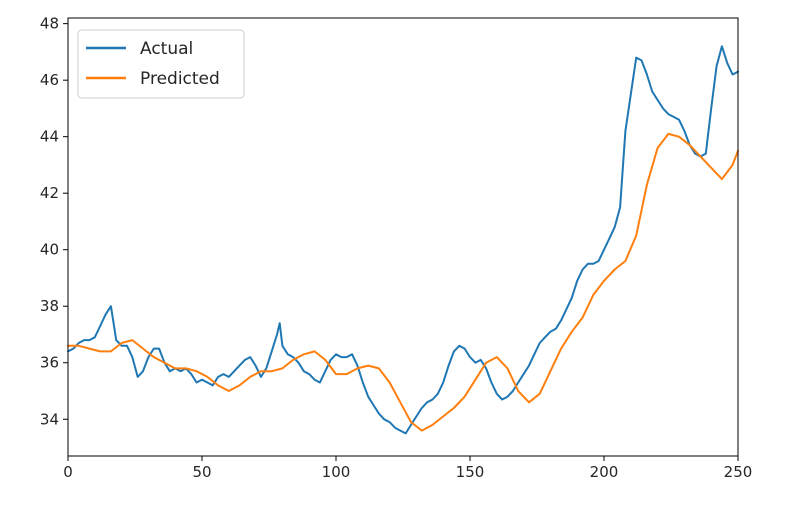  What do you see at coordinates (49, 24) in the screenshot?
I see `y-tick-label: 48` at bounding box center [49, 24].